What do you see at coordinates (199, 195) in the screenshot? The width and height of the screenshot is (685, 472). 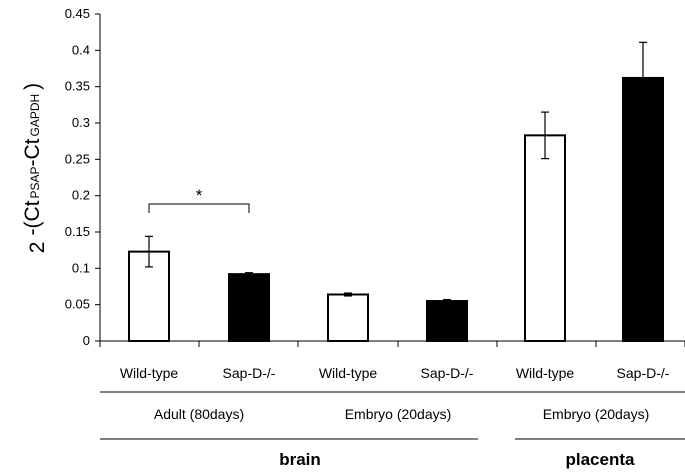 I see `significance-marker: *` at bounding box center [199, 195].